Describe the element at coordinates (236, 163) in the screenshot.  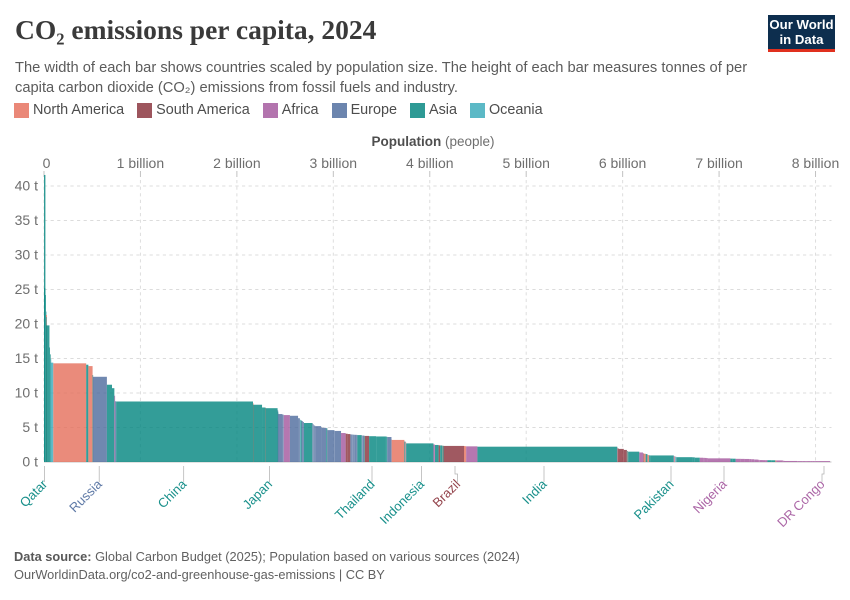
I see `svg-text: 2 billion` at that location.